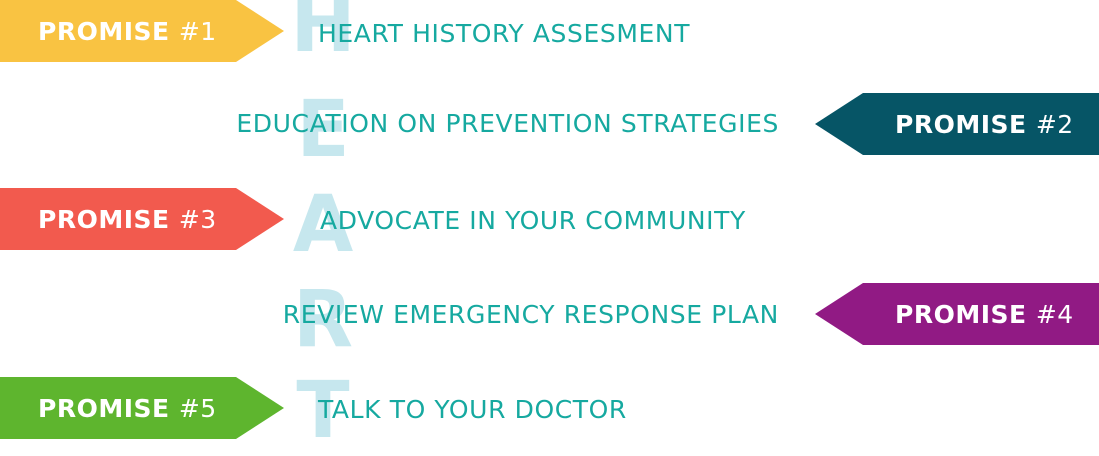 This screenshot has height=456, width=1099. What do you see at coordinates (104, 31) in the screenshot?
I see `promise-1-label-word: PROMISE` at bounding box center [104, 31].